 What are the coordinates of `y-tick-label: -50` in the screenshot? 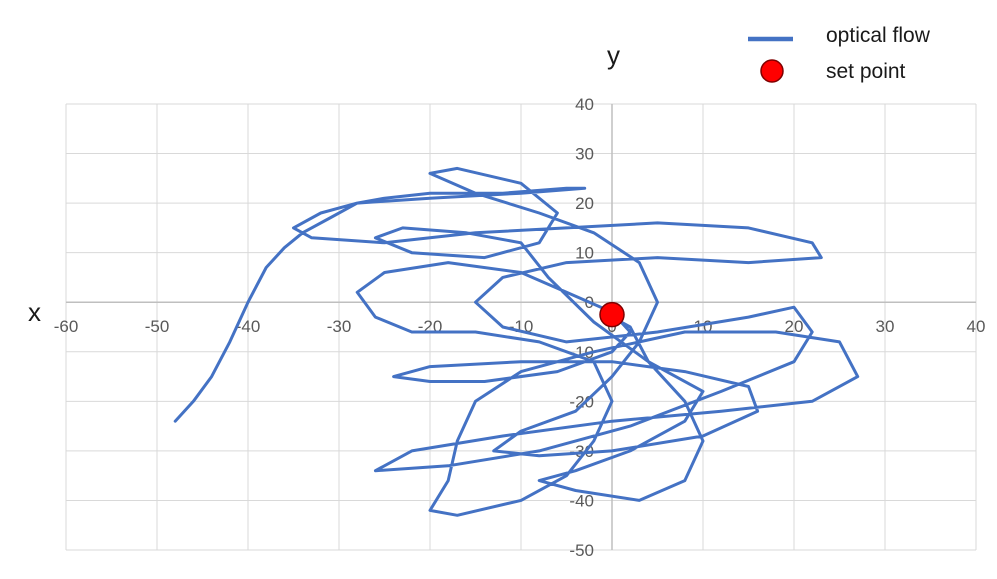 It's located at (581, 550).